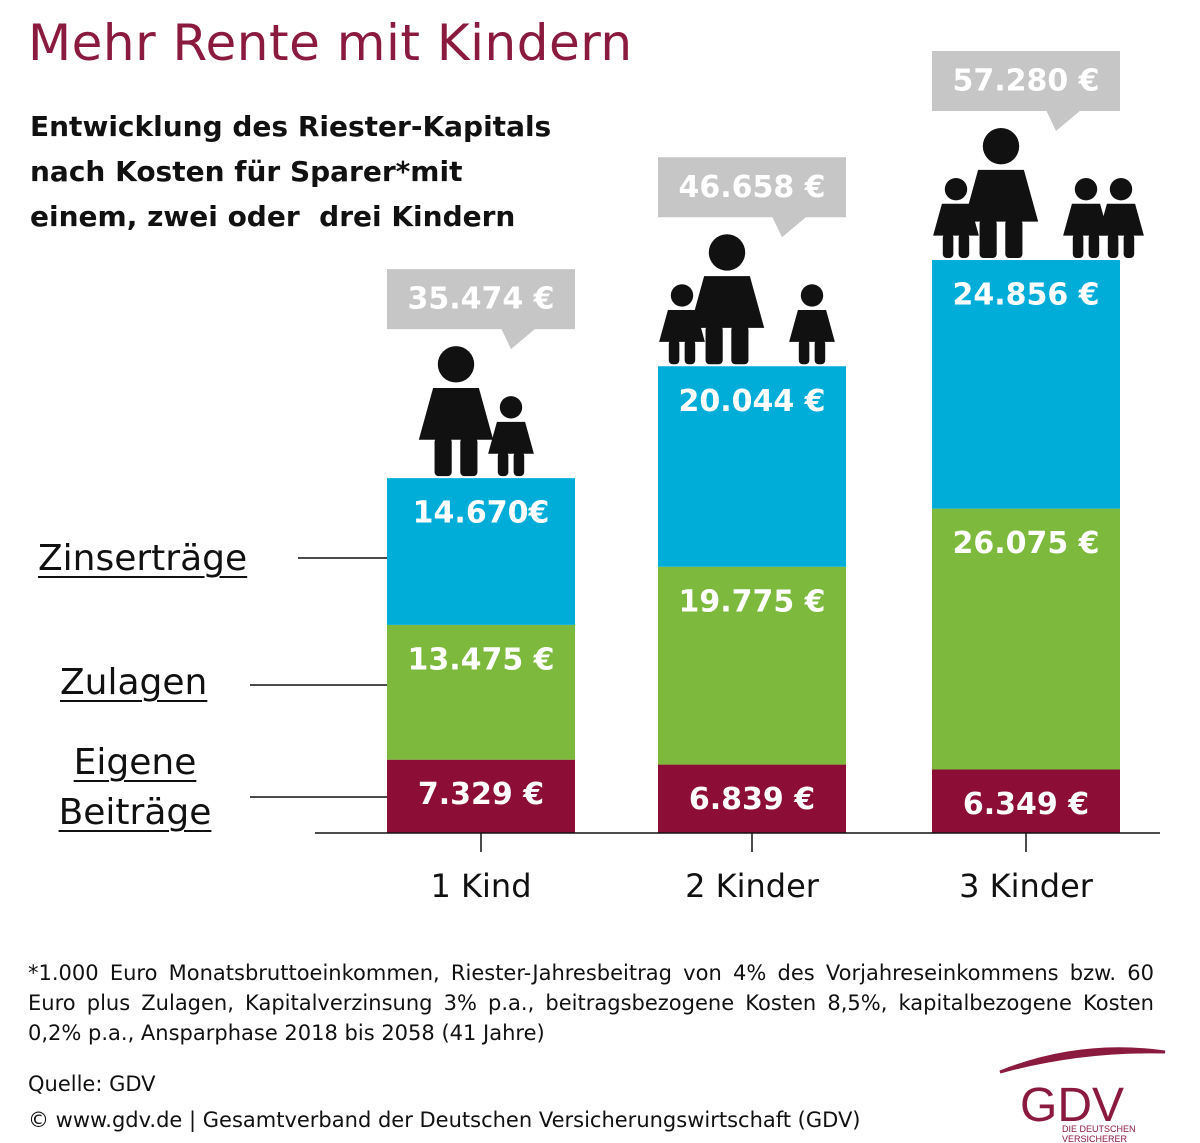 The width and height of the screenshot is (1200, 1143). I want to click on value-label: 6.349 €, so click(1026, 804).